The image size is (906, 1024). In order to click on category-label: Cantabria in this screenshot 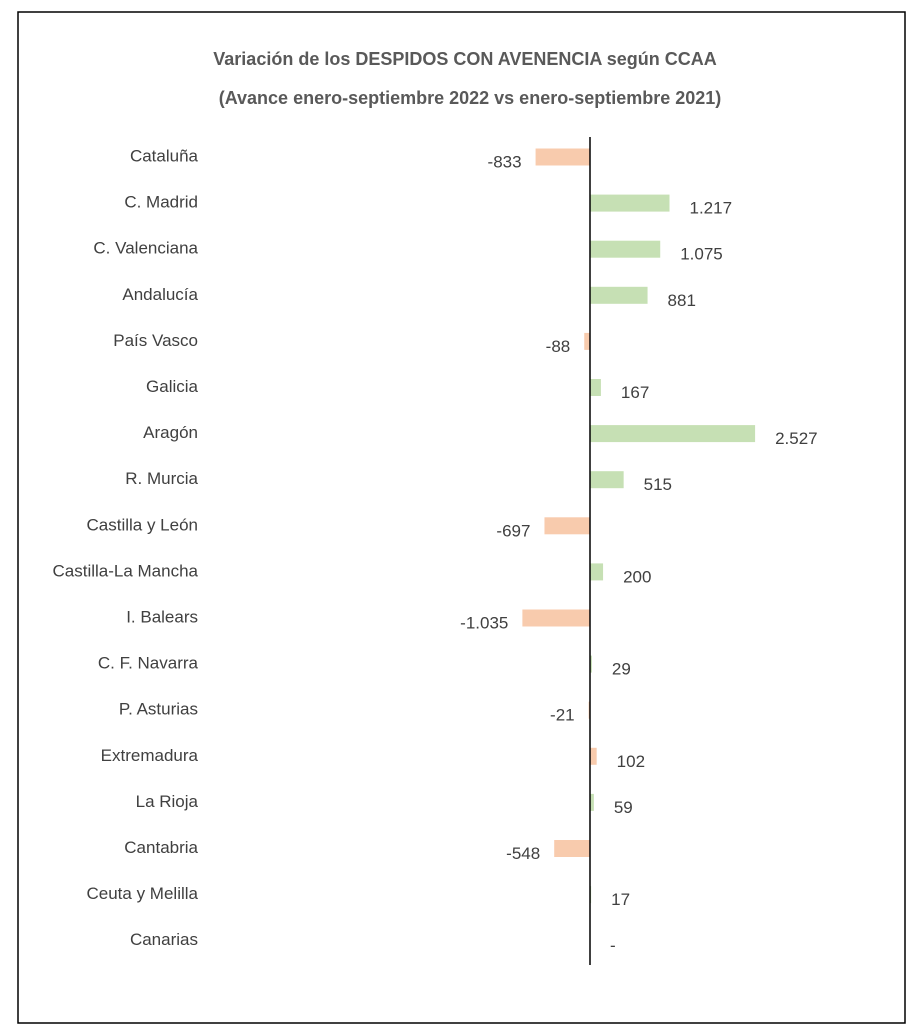, I will do `click(161, 847)`.